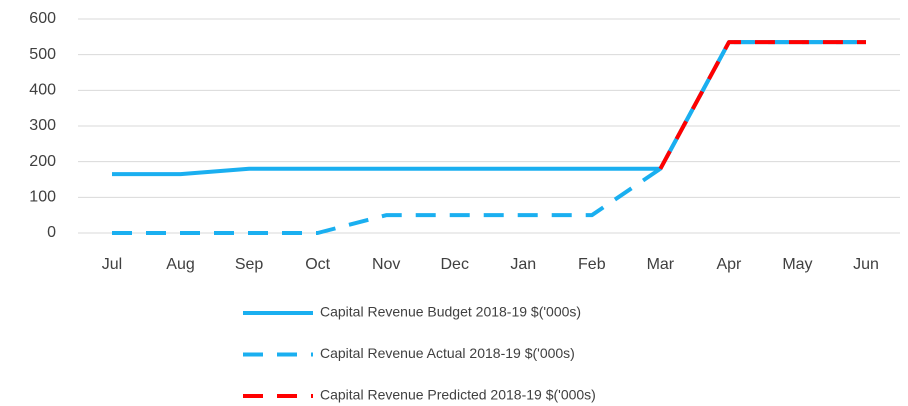 The height and width of the screenshot is (406, 908). I want to click on legend-label: Capital Revenue Actual 2018-19 $('000s), so click(447, 353).